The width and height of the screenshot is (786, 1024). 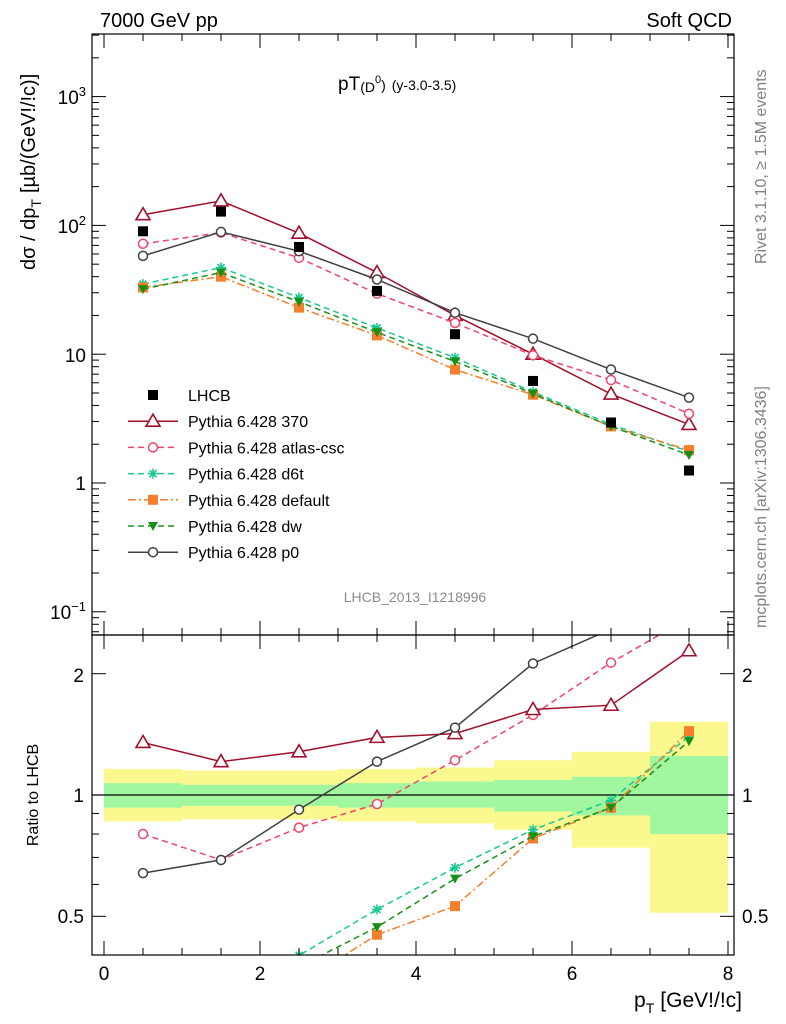 I want to click on main-line-p0, so click(x=416, y=315).